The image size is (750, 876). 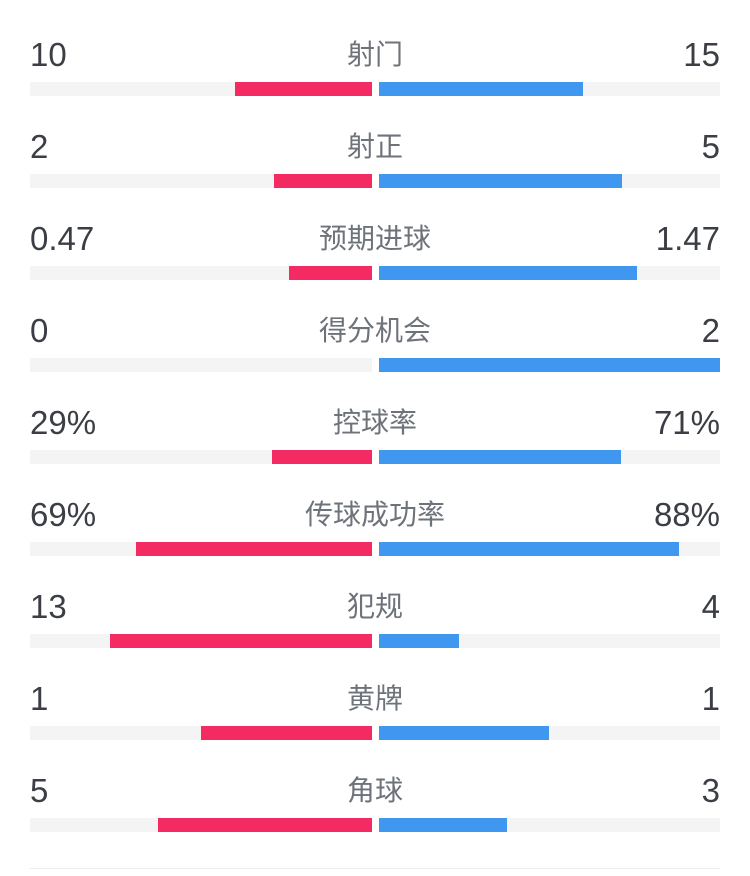 I want to click on stat-header: 29% 控球率 71%, so click(x=375, y=422).